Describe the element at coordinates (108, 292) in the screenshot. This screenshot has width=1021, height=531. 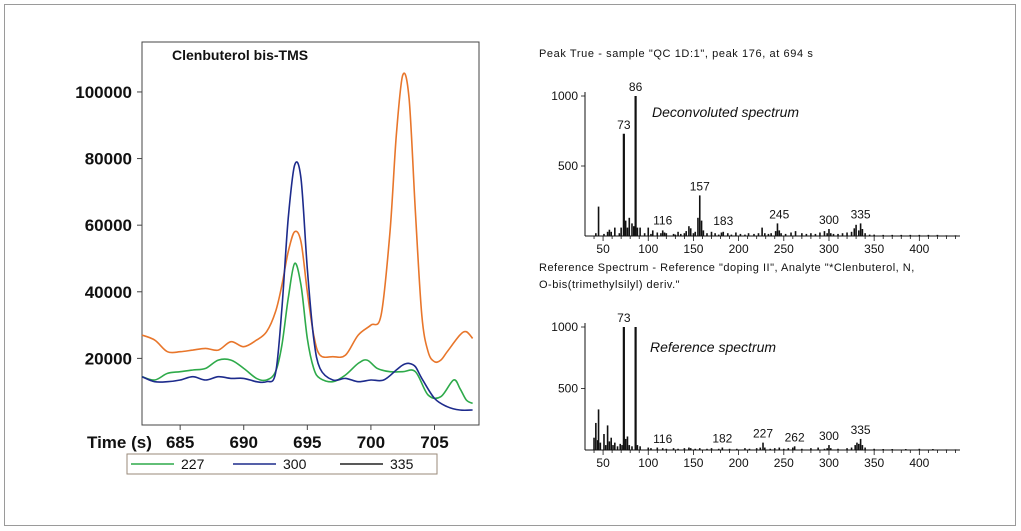
I see `y-tick-label: 40000` at that location.